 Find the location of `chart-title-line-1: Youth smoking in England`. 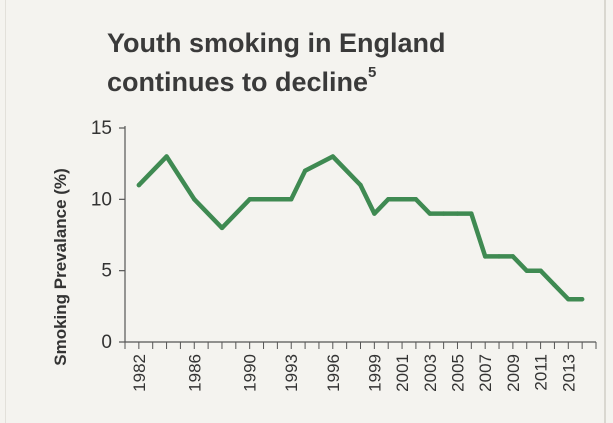

chart-title-line-1: Youth smoking in England is located at coordinates (276, 43).